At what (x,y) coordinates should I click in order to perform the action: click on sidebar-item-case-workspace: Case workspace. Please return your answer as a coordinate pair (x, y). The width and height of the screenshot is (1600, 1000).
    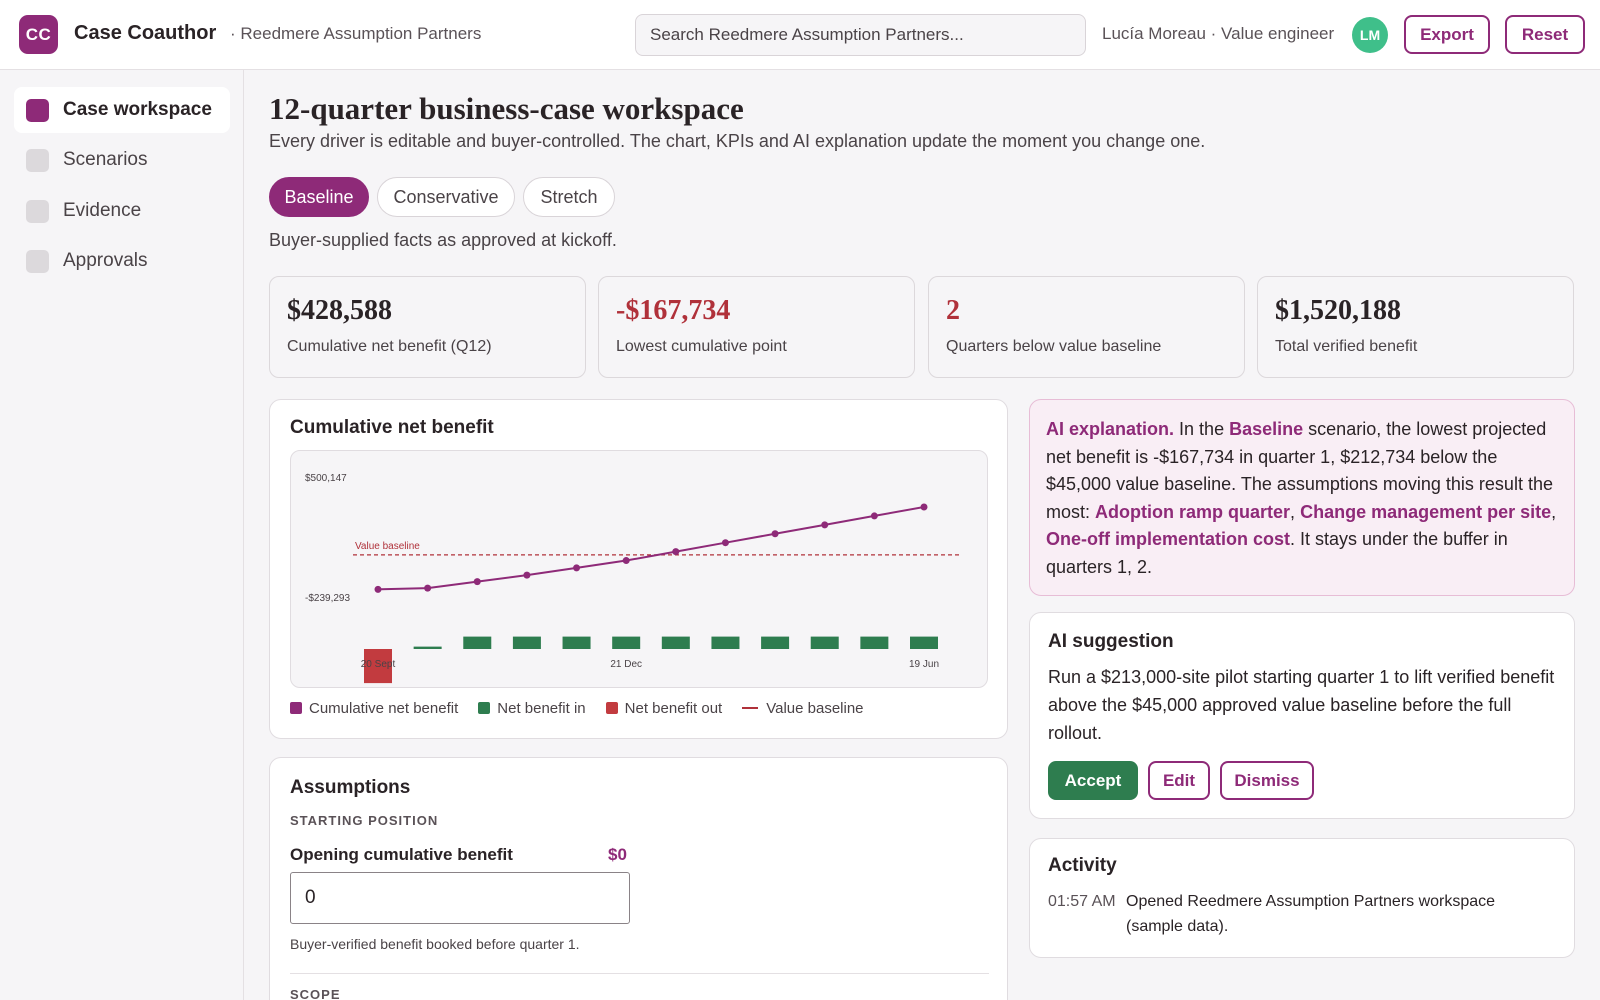
    Looking at the image, I should click on (122, 110).